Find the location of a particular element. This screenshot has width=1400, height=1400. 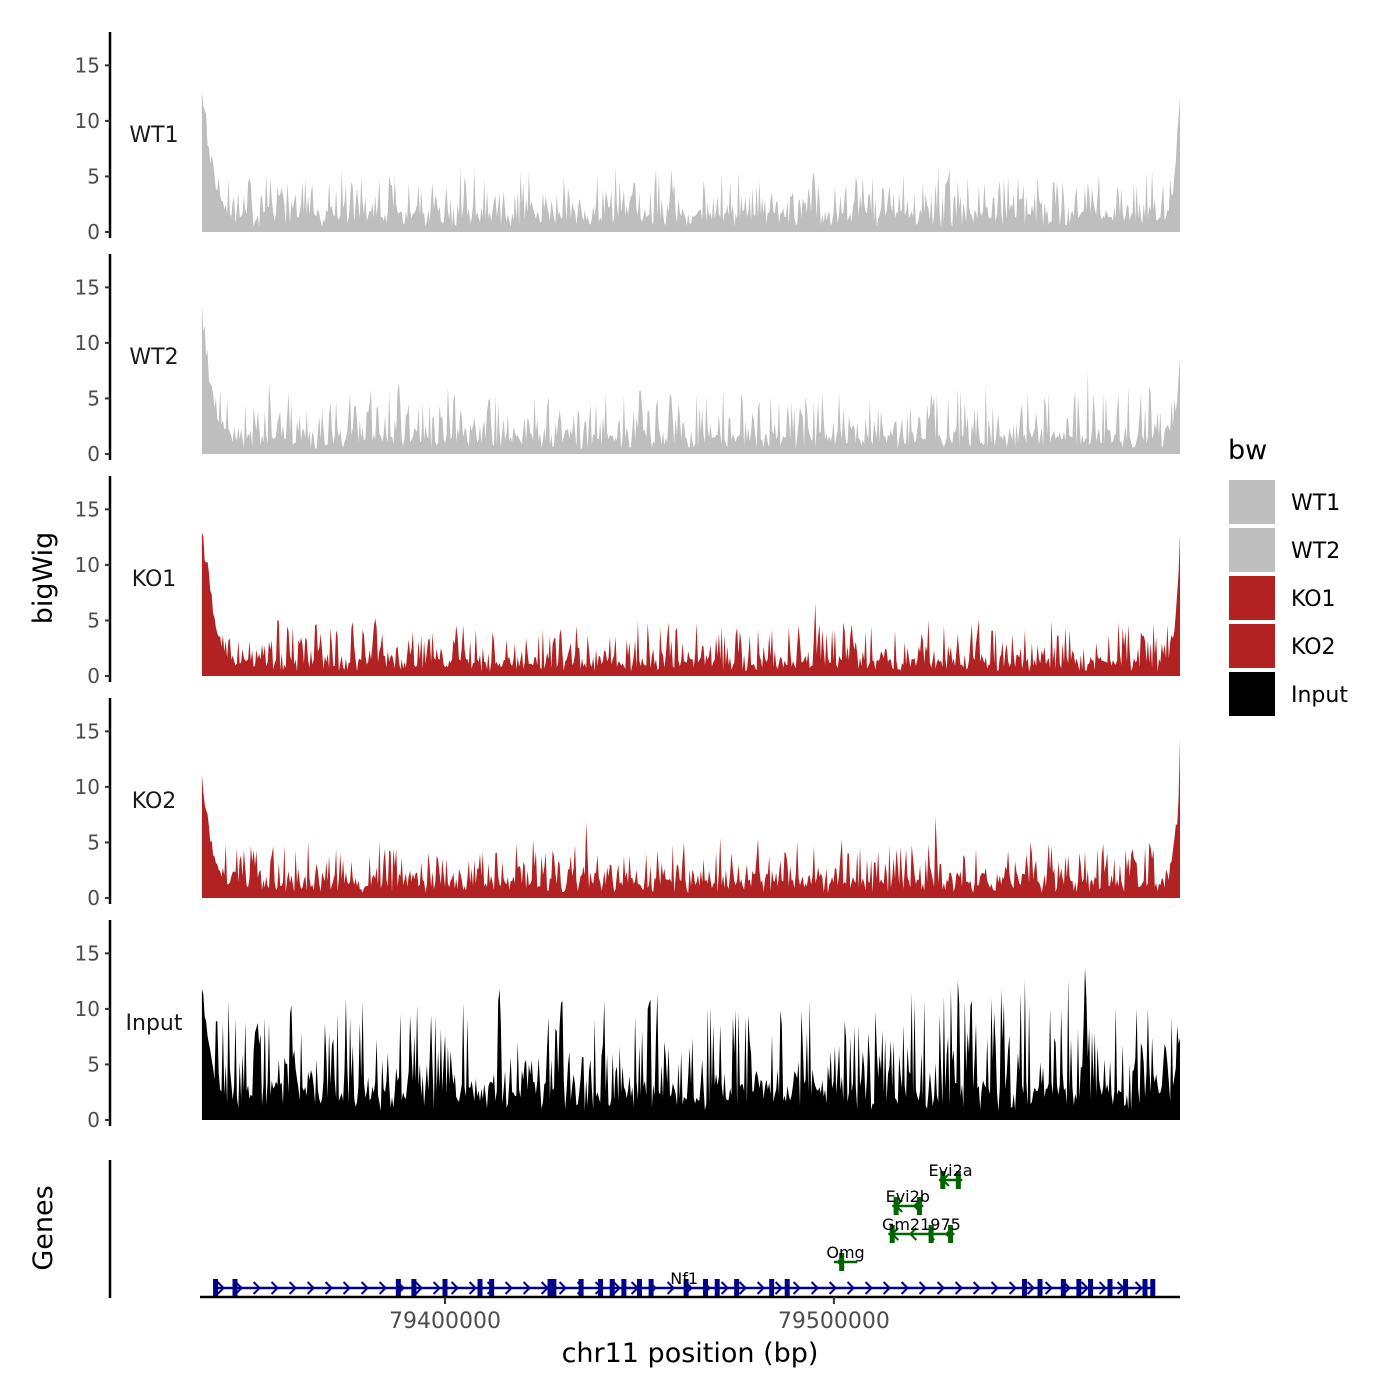

x-axis-title: chr11 position (bp) is located at coordinates (690, 1353).